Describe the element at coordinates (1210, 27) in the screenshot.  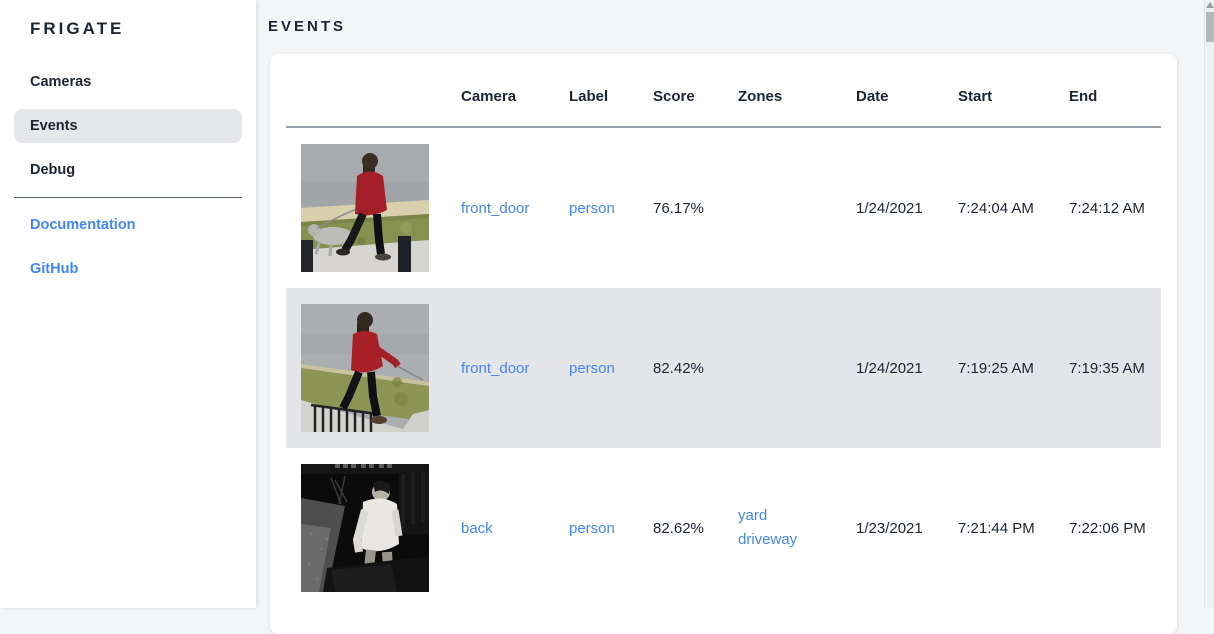
I see `scrollbar-thumb` at that location.